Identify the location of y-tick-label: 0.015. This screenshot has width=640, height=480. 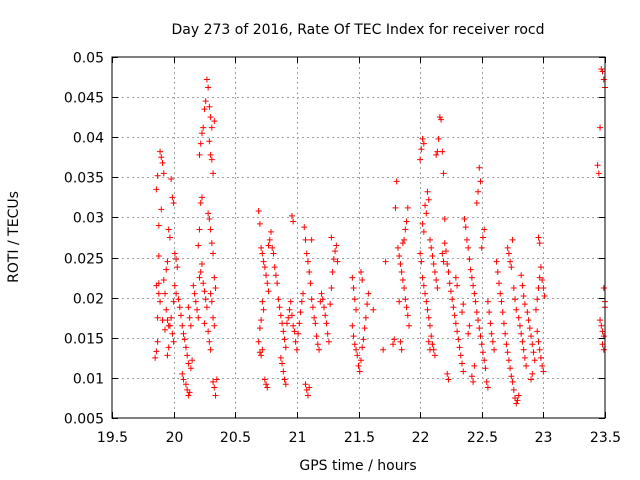
(84, 340).